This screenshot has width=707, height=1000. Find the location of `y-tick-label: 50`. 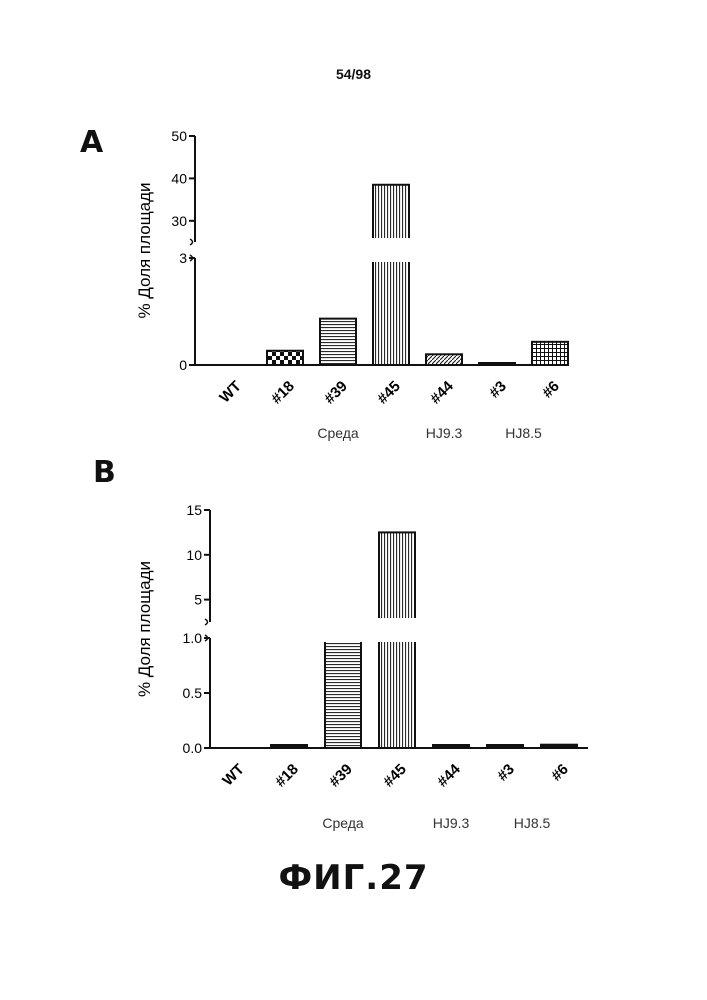

y-tick-label: 50 is located at coordinates (179, 136).